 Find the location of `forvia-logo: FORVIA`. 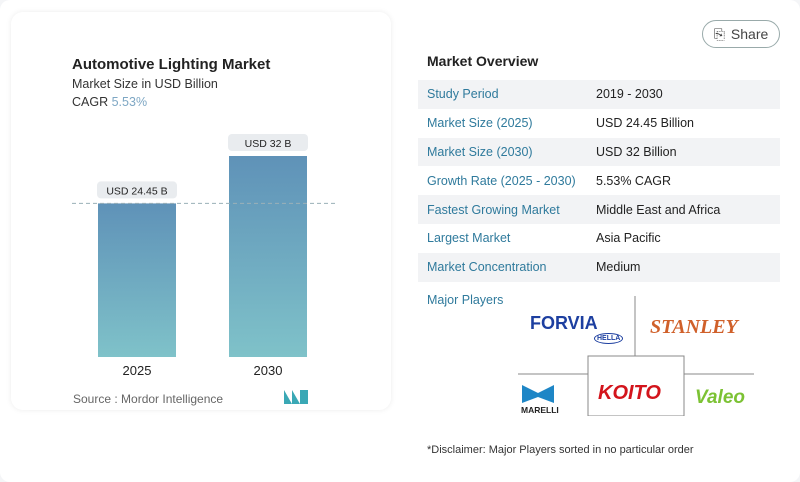

forvia-logo: FORVIA is located at coordinates (564, 323).